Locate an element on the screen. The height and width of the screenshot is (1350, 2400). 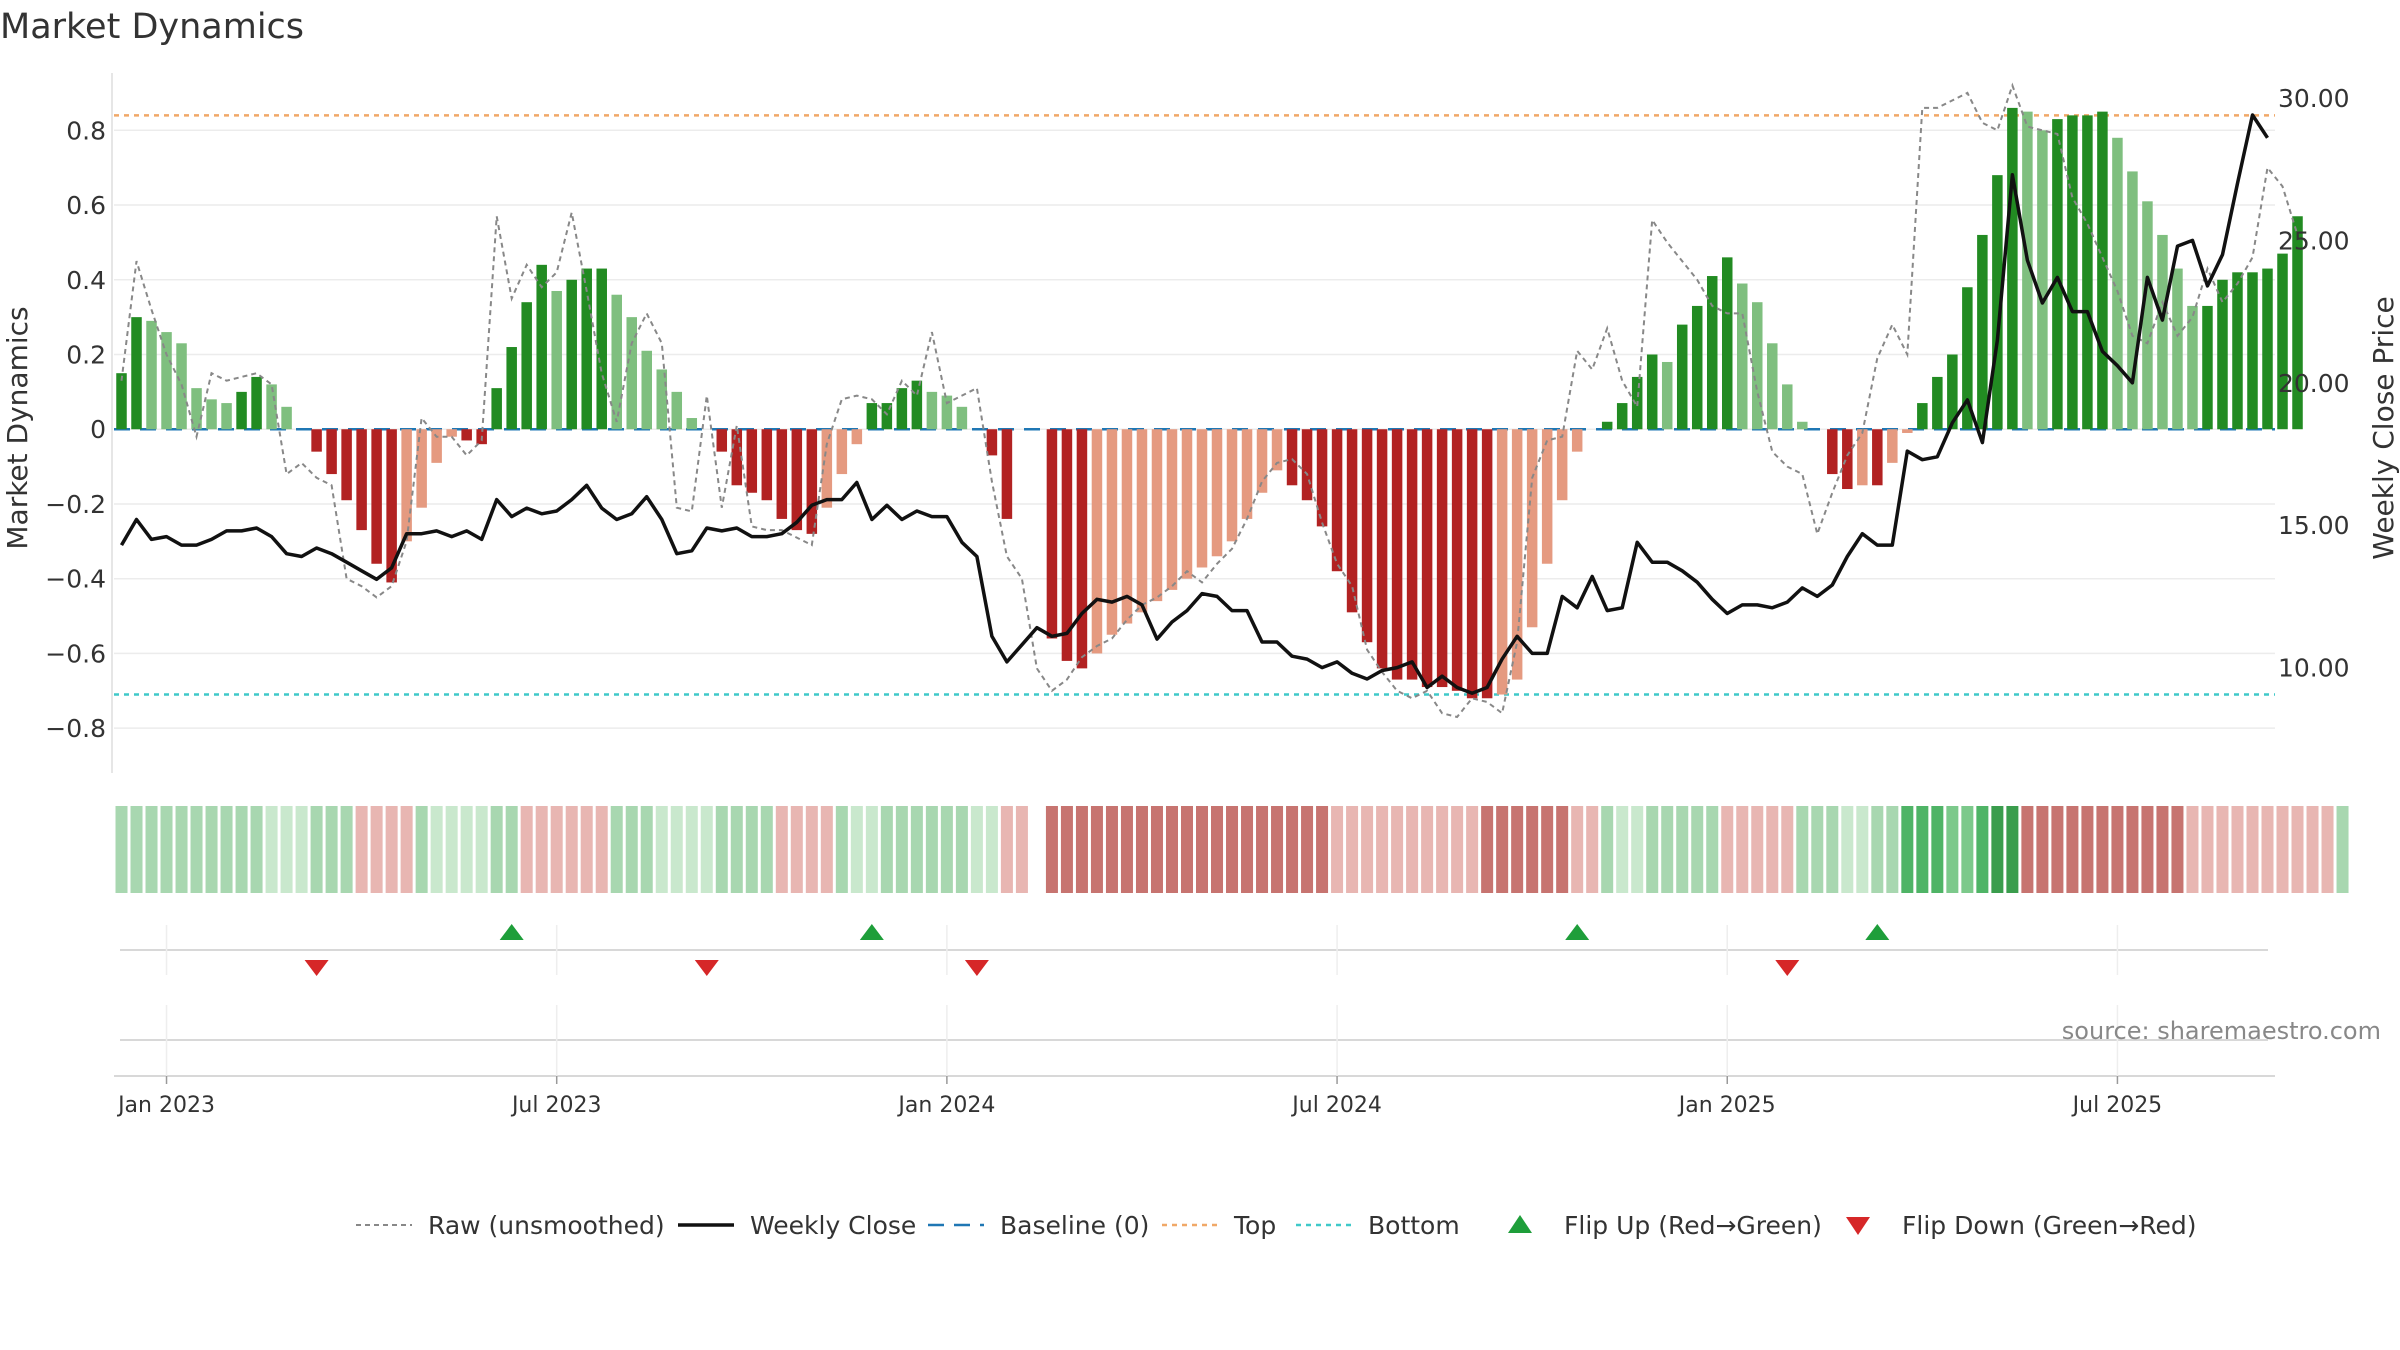
y-axis-right-label: Weekly Close Price is located at coordinates (2383, 427).